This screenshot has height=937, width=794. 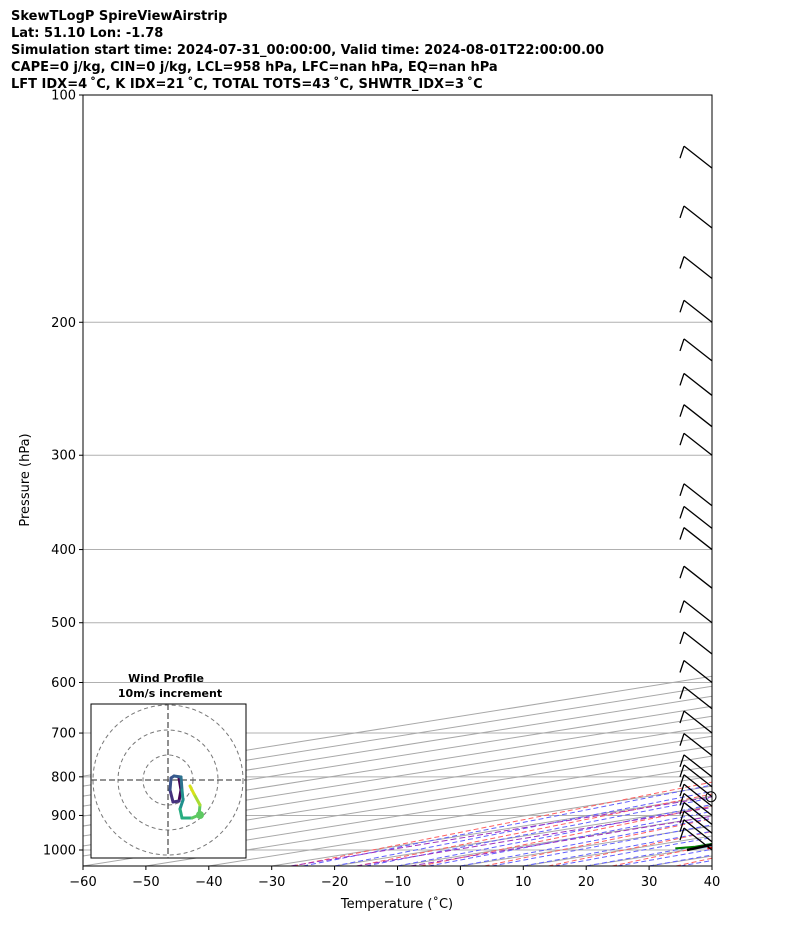 I want to click on cin-shading, so click(x=699, y=847).